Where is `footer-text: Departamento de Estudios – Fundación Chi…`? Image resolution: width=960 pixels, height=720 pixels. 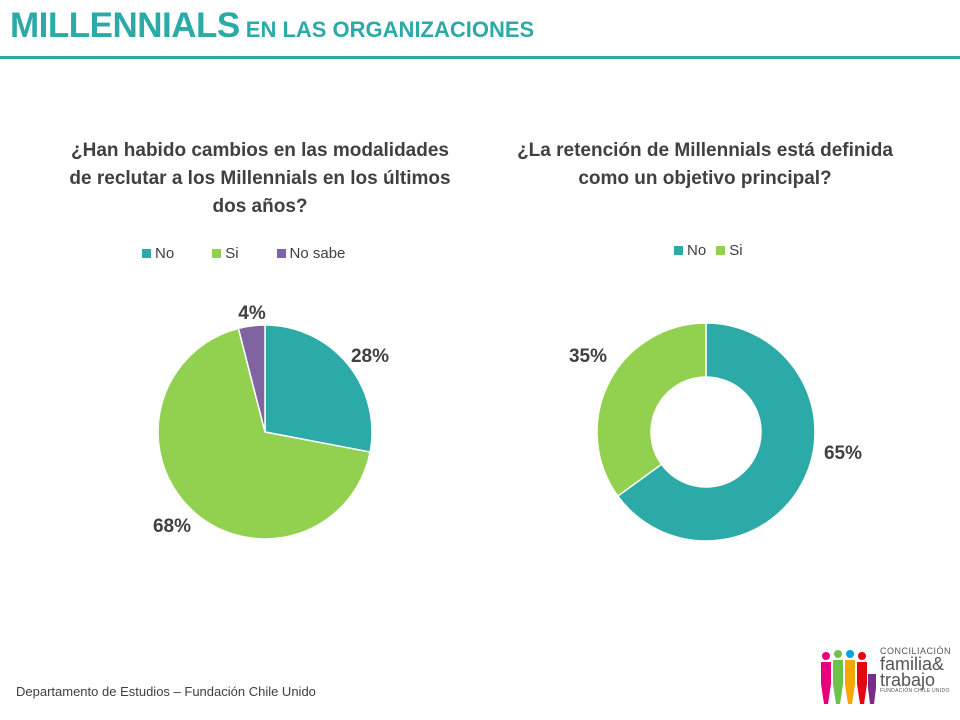
footer-text: Departamento de Estudios – Fundación Chi… is located at coordinates (166, 691).